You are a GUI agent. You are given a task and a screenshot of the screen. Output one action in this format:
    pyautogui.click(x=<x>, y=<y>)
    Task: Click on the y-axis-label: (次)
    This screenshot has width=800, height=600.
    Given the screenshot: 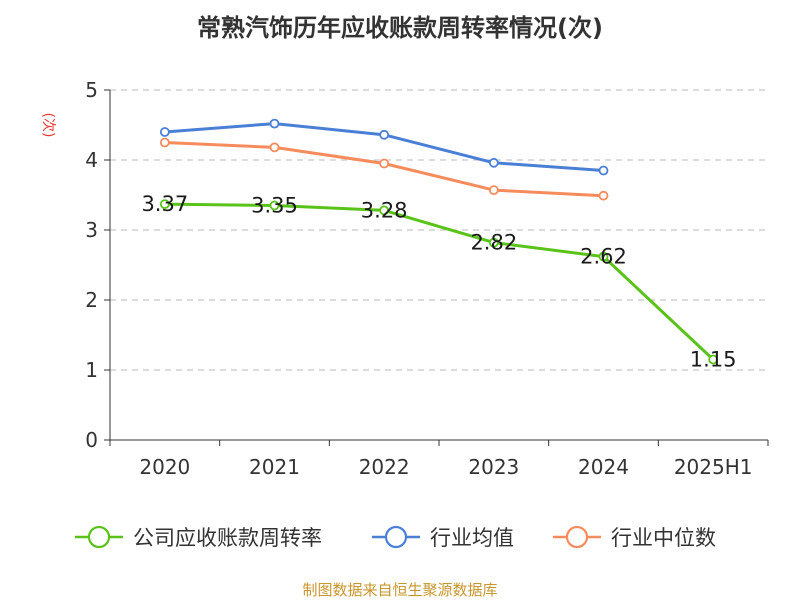 What is the action you would take?
    pyautogui.click(x=48, y=125)
    